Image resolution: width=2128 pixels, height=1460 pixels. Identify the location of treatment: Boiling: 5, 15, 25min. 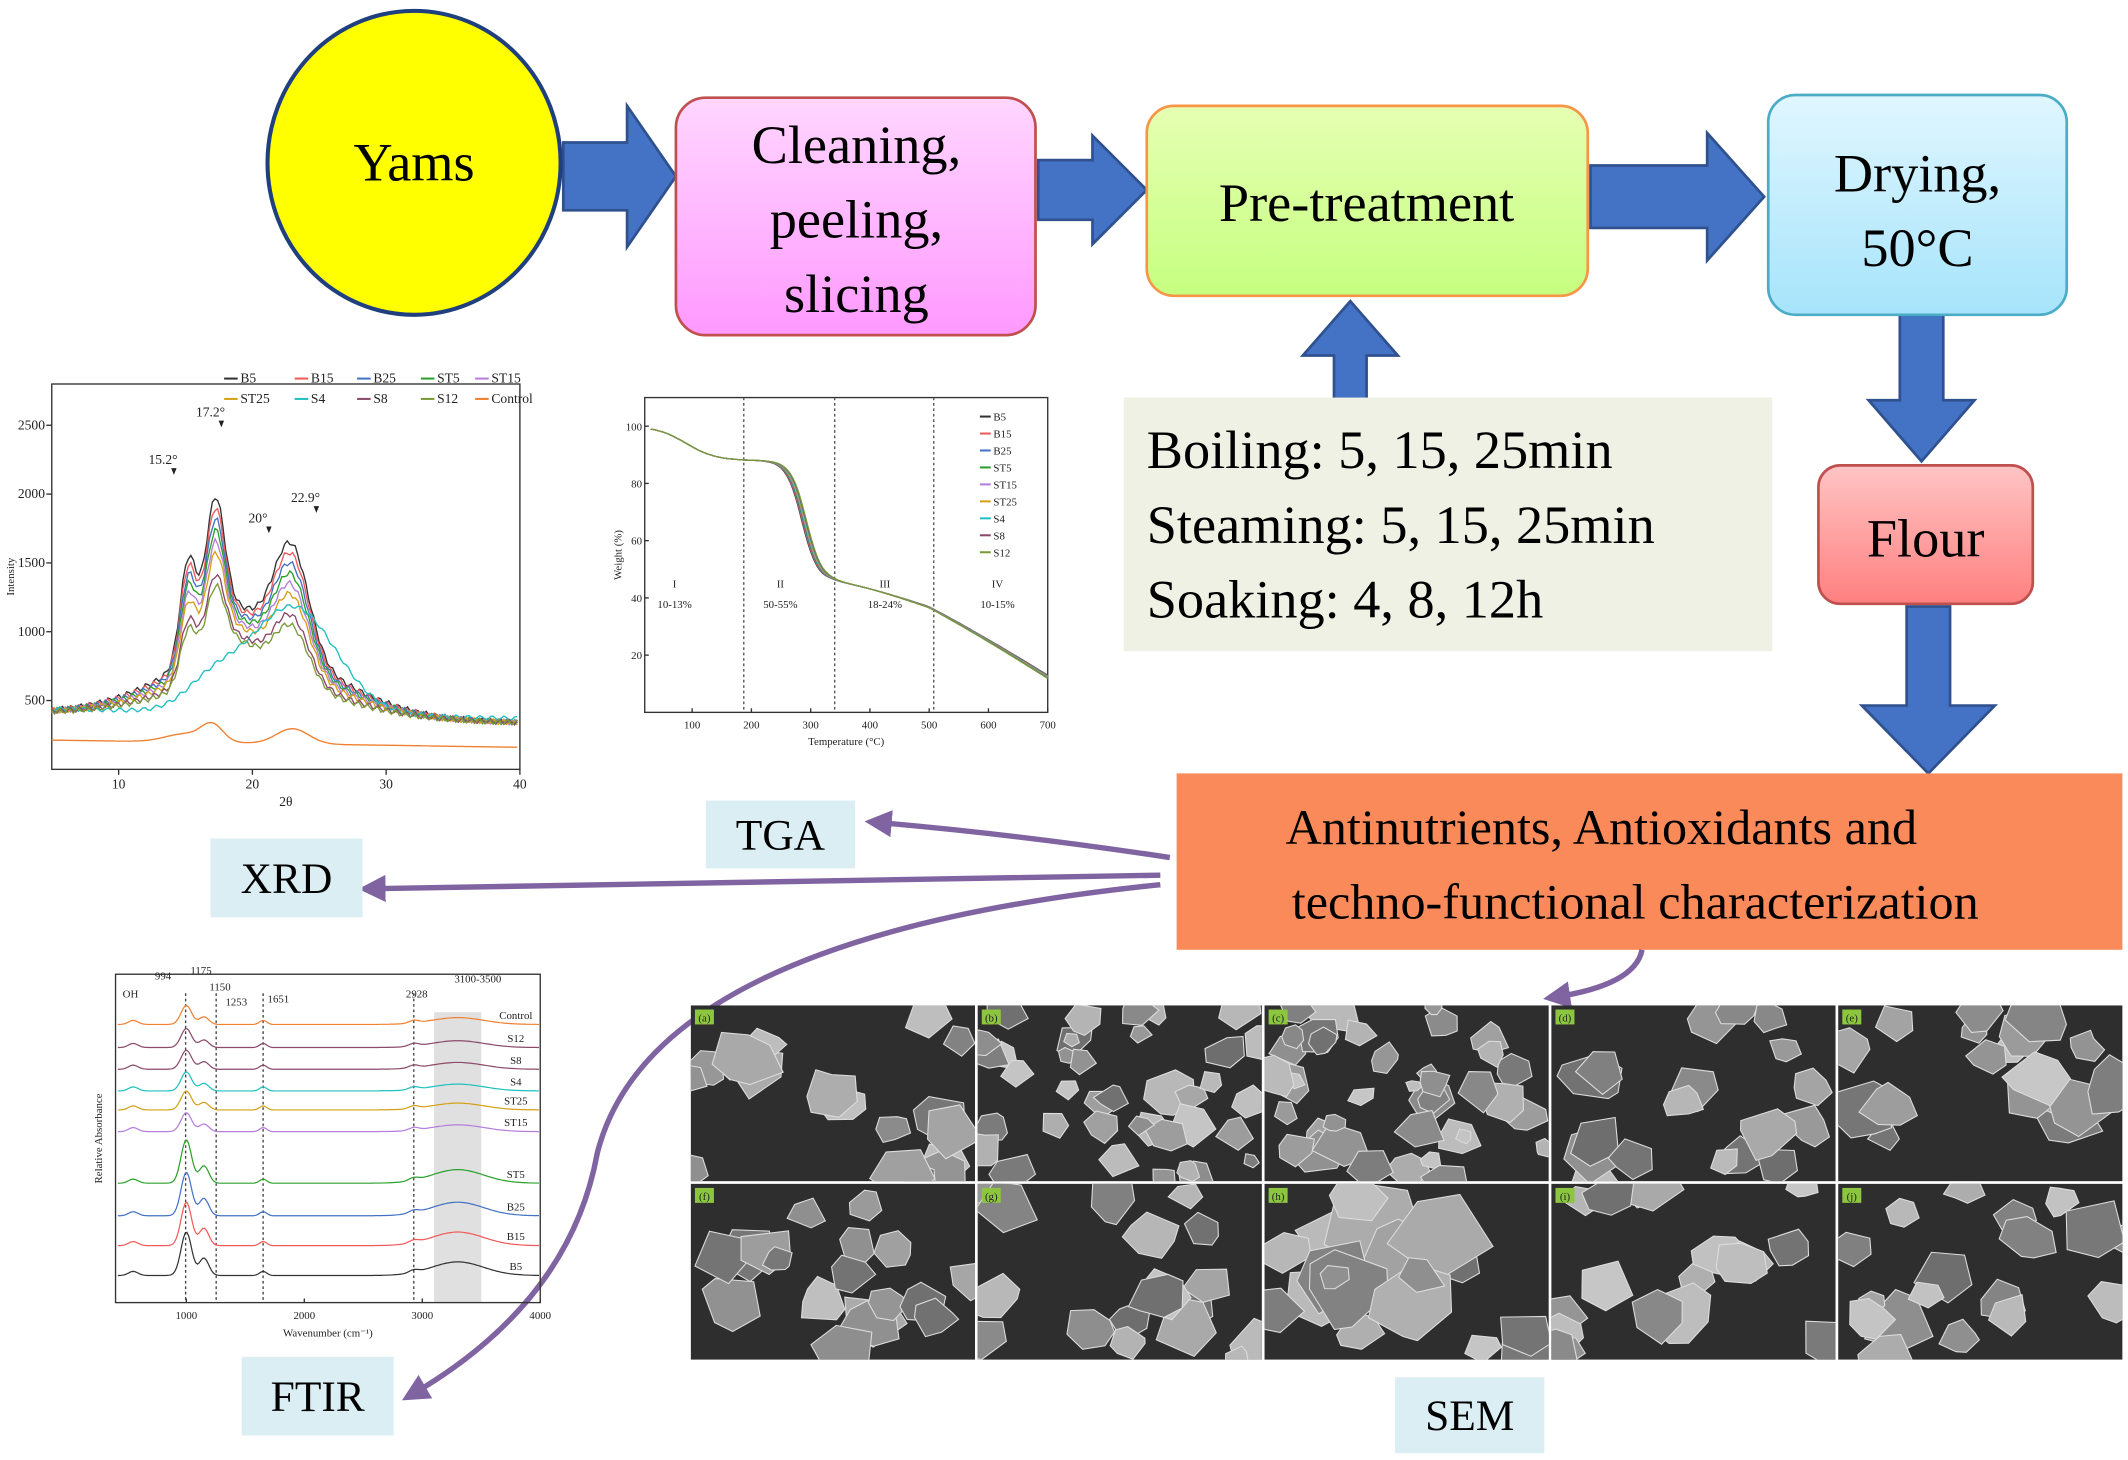
(1380, 450).